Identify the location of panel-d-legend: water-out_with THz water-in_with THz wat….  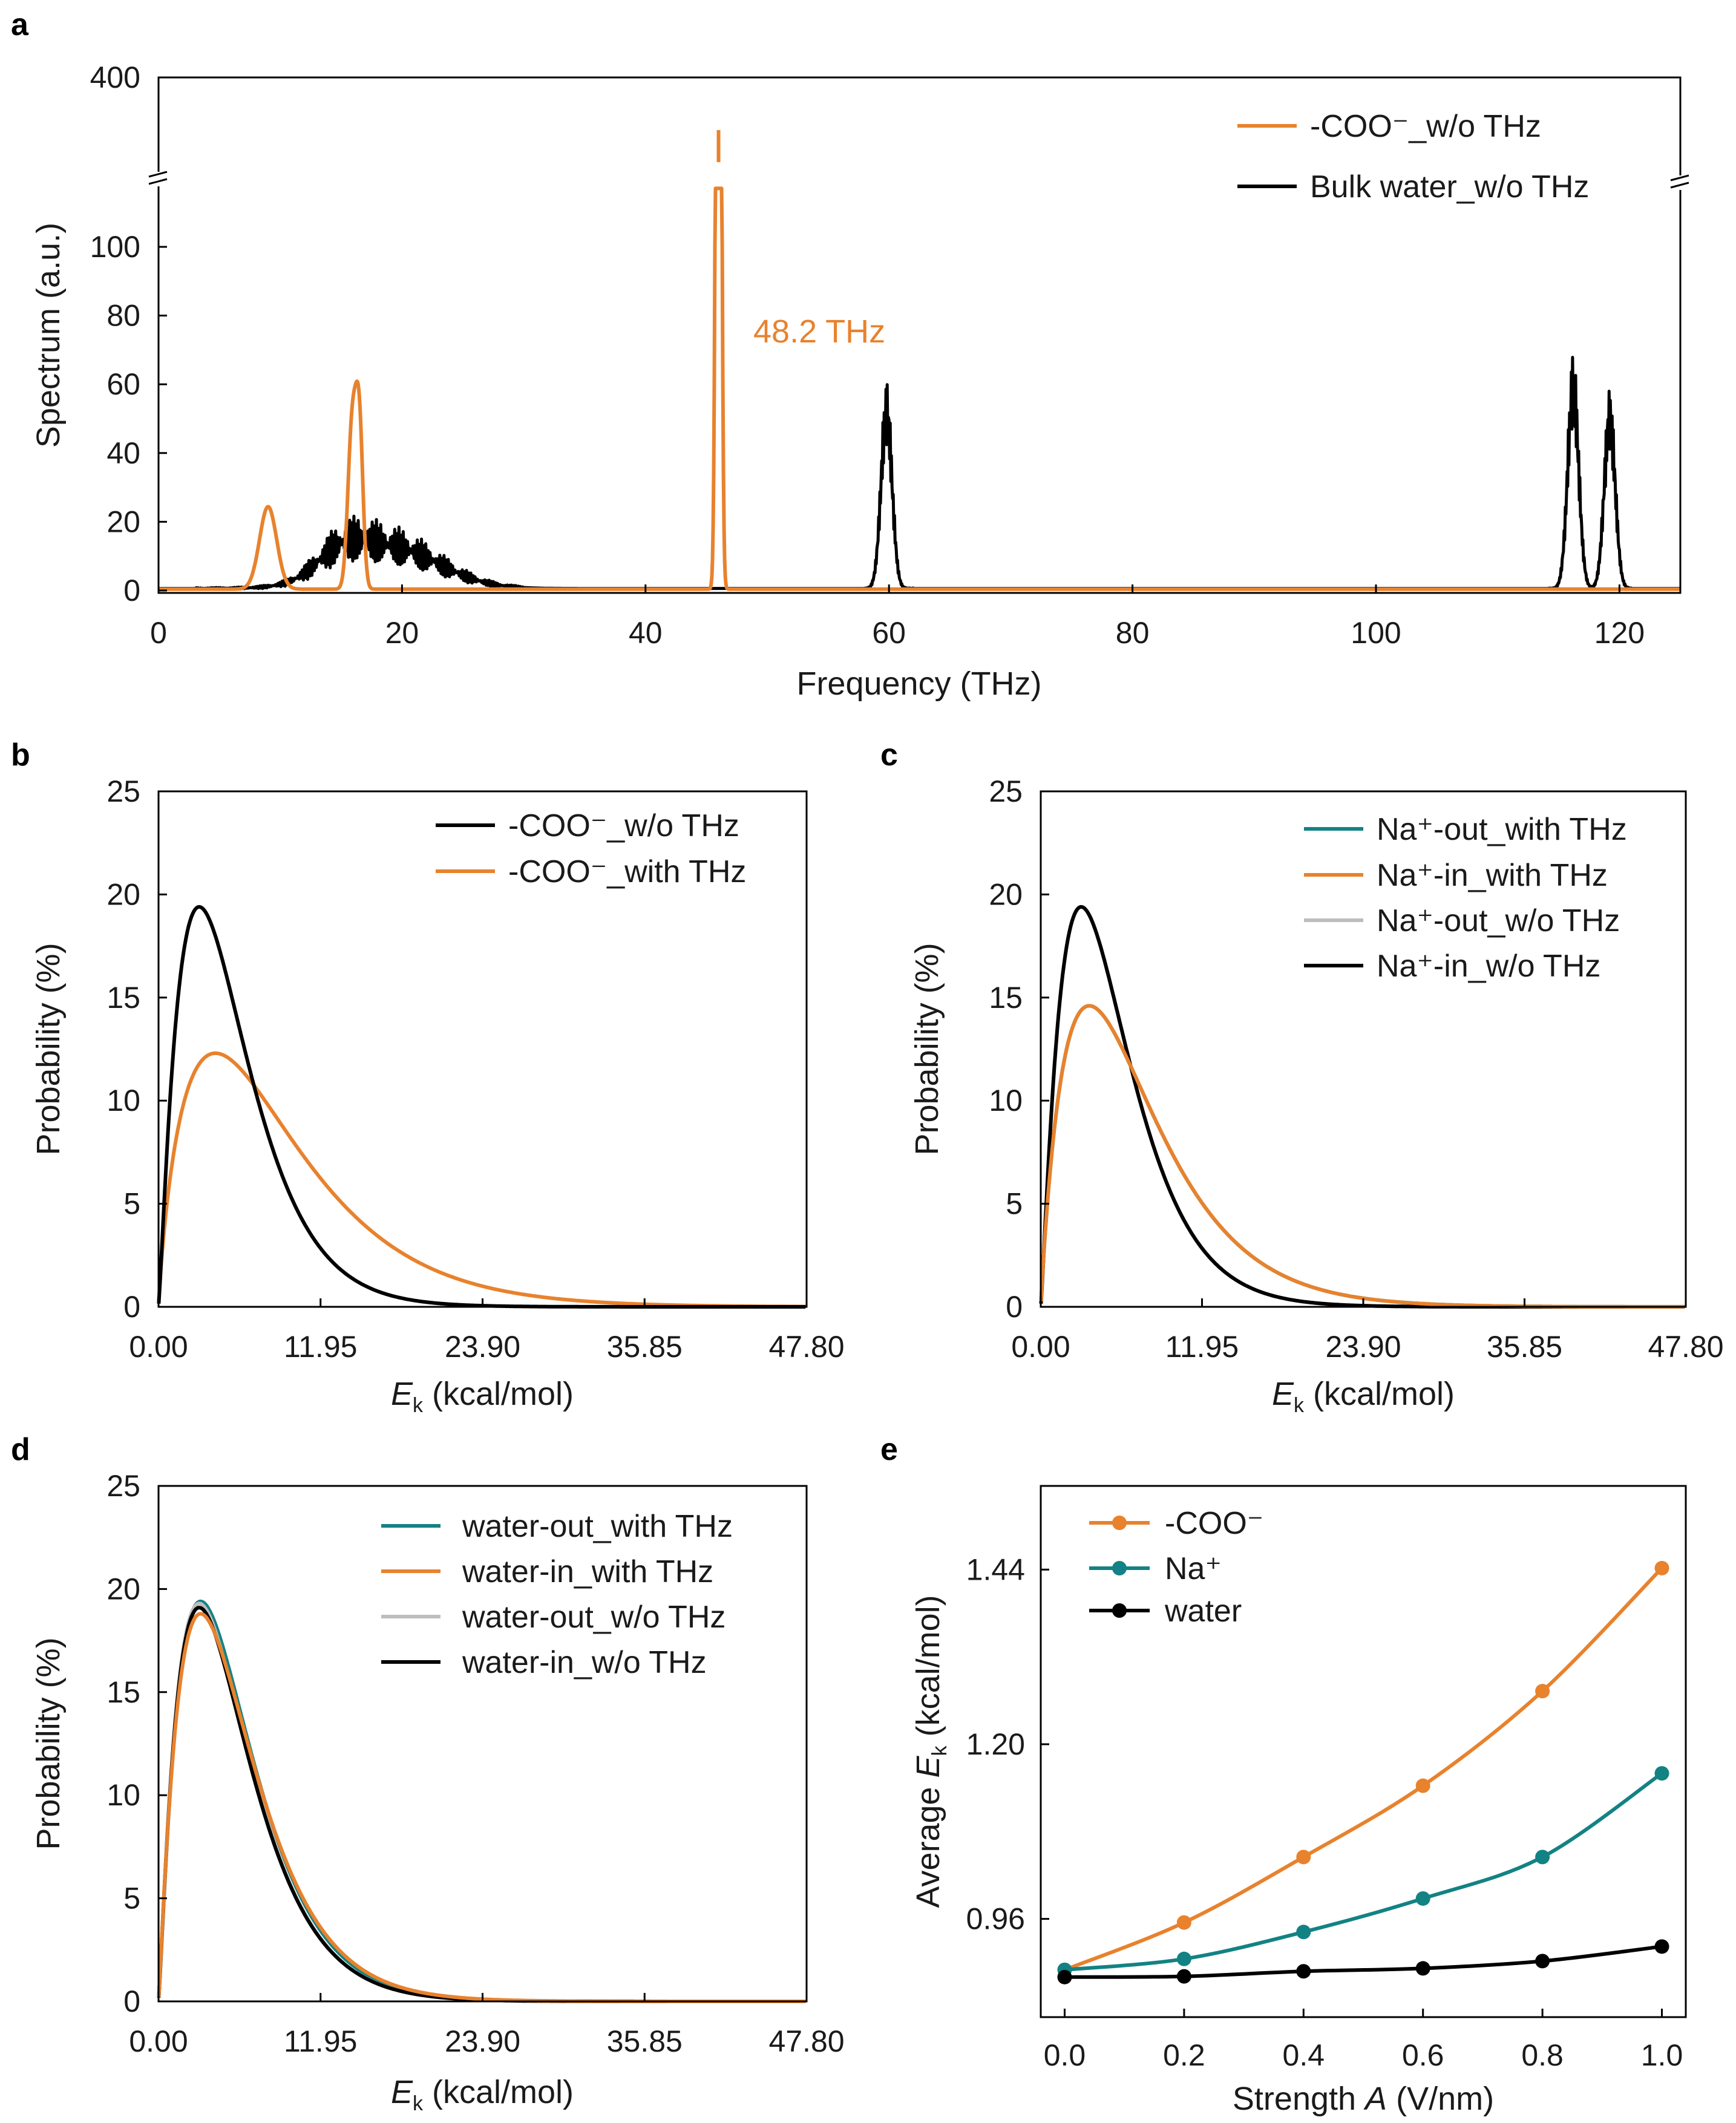
(557, 1595).